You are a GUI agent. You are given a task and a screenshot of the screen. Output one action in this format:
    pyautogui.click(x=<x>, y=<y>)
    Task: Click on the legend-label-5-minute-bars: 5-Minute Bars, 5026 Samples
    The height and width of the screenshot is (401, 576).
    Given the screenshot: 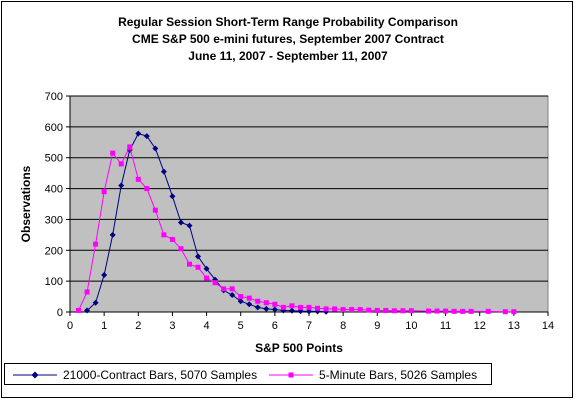 What is the action you would take?
    pyautogui.click(x=398, y=375)
    